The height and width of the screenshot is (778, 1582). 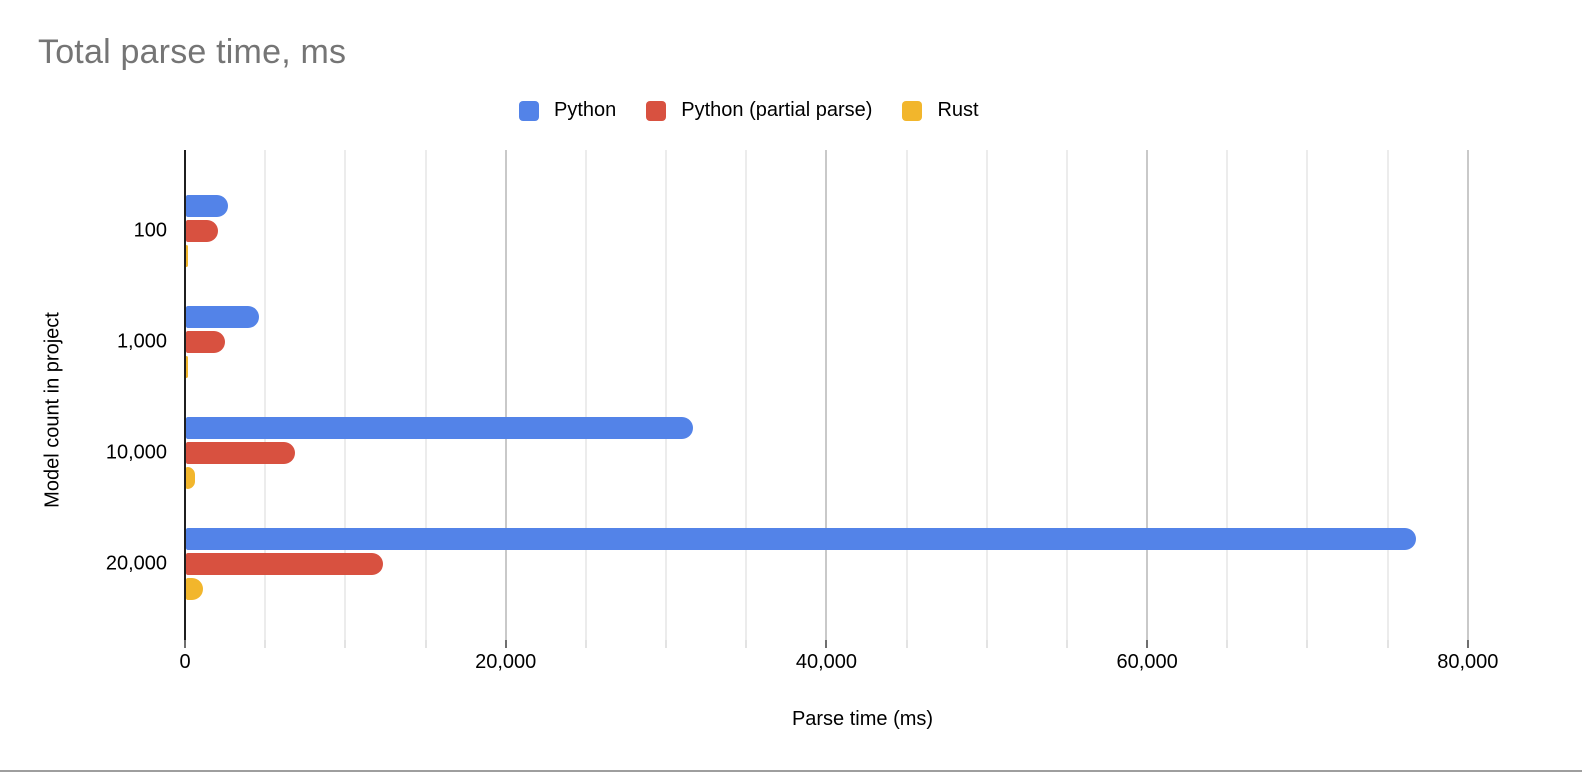 What do you see at coordinates (141, 341) in the screenshot?
I see `y-category-label: 1,000` at bounding box center [141, 341].